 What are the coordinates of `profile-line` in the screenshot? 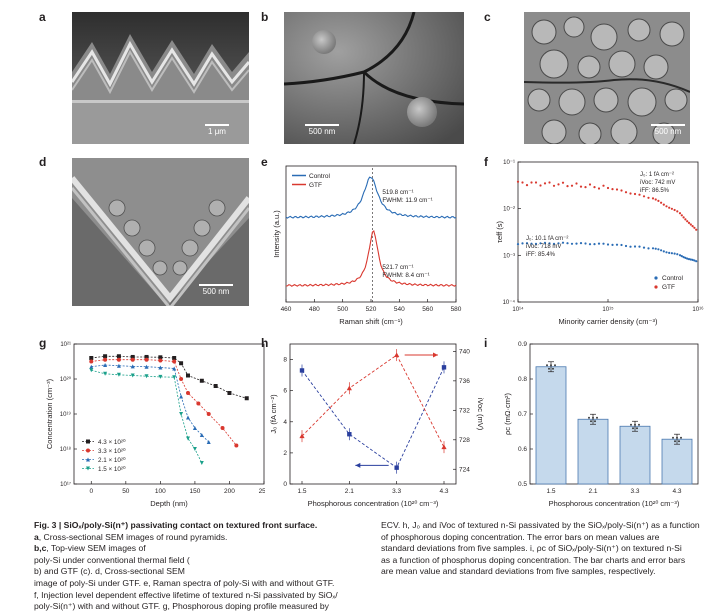 It's located at (147, 416).